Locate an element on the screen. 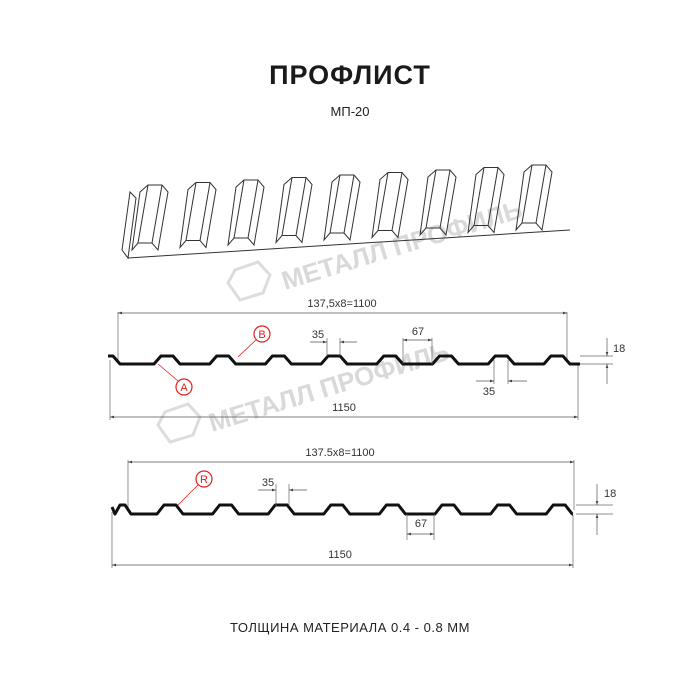  marker-r is located at coordinates (204, 479).